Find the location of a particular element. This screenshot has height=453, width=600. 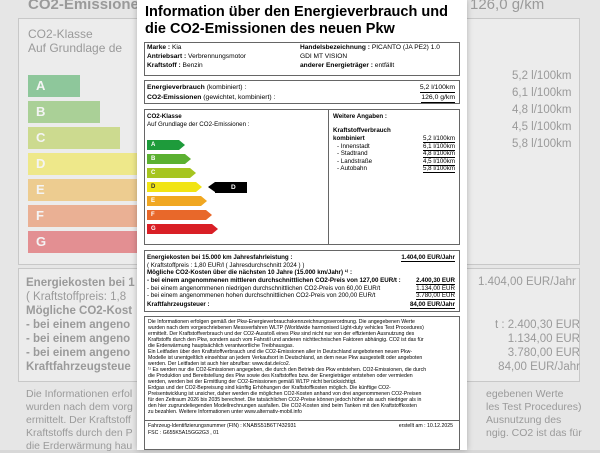

backdrop-class-bar: E is located at coordinates (94, 190).